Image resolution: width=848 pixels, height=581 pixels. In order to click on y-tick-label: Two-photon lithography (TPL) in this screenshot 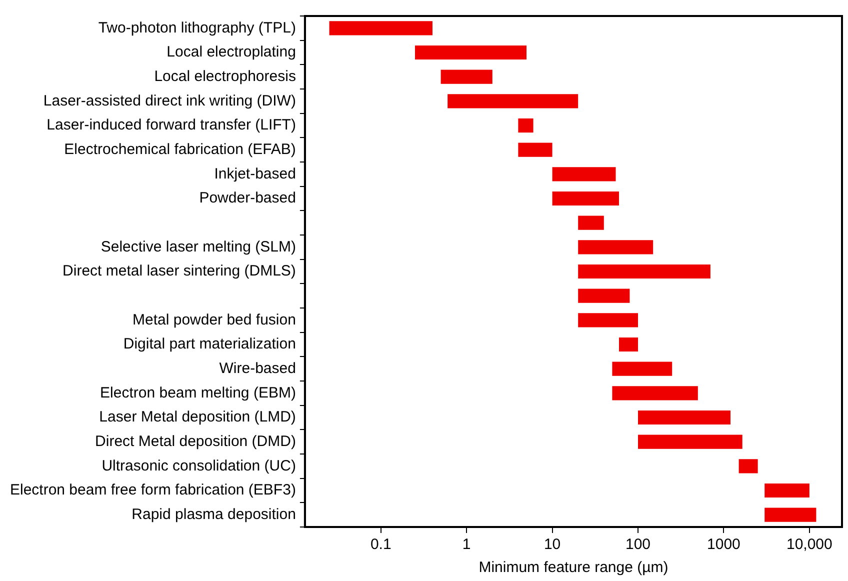, I will do `click(197, 27)`.